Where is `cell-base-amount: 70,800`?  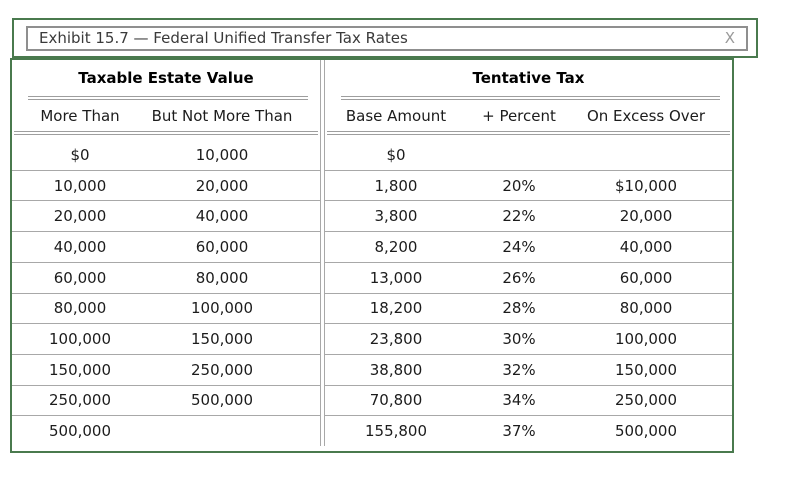
cell-base-amount: 70,800 is located at coordinates (396, 400).